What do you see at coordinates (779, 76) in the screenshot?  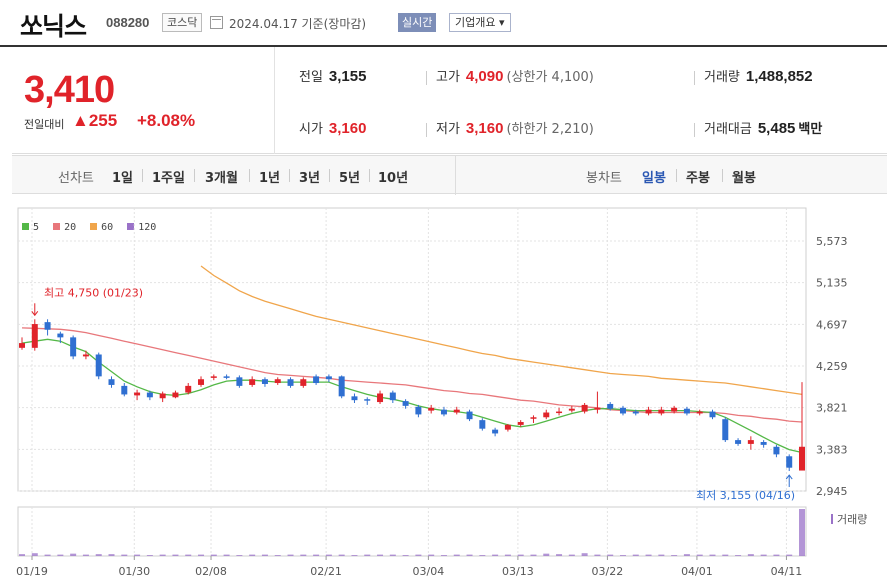 I see `volume-value: 1,488,852` at bounding box center [779, 76].